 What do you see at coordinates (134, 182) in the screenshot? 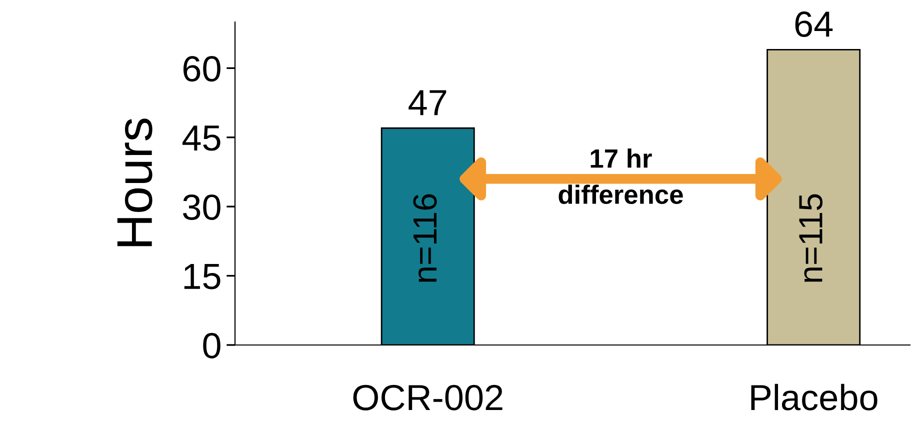
I see `y-axis-title: Hours` at bounding box center [134, 182].